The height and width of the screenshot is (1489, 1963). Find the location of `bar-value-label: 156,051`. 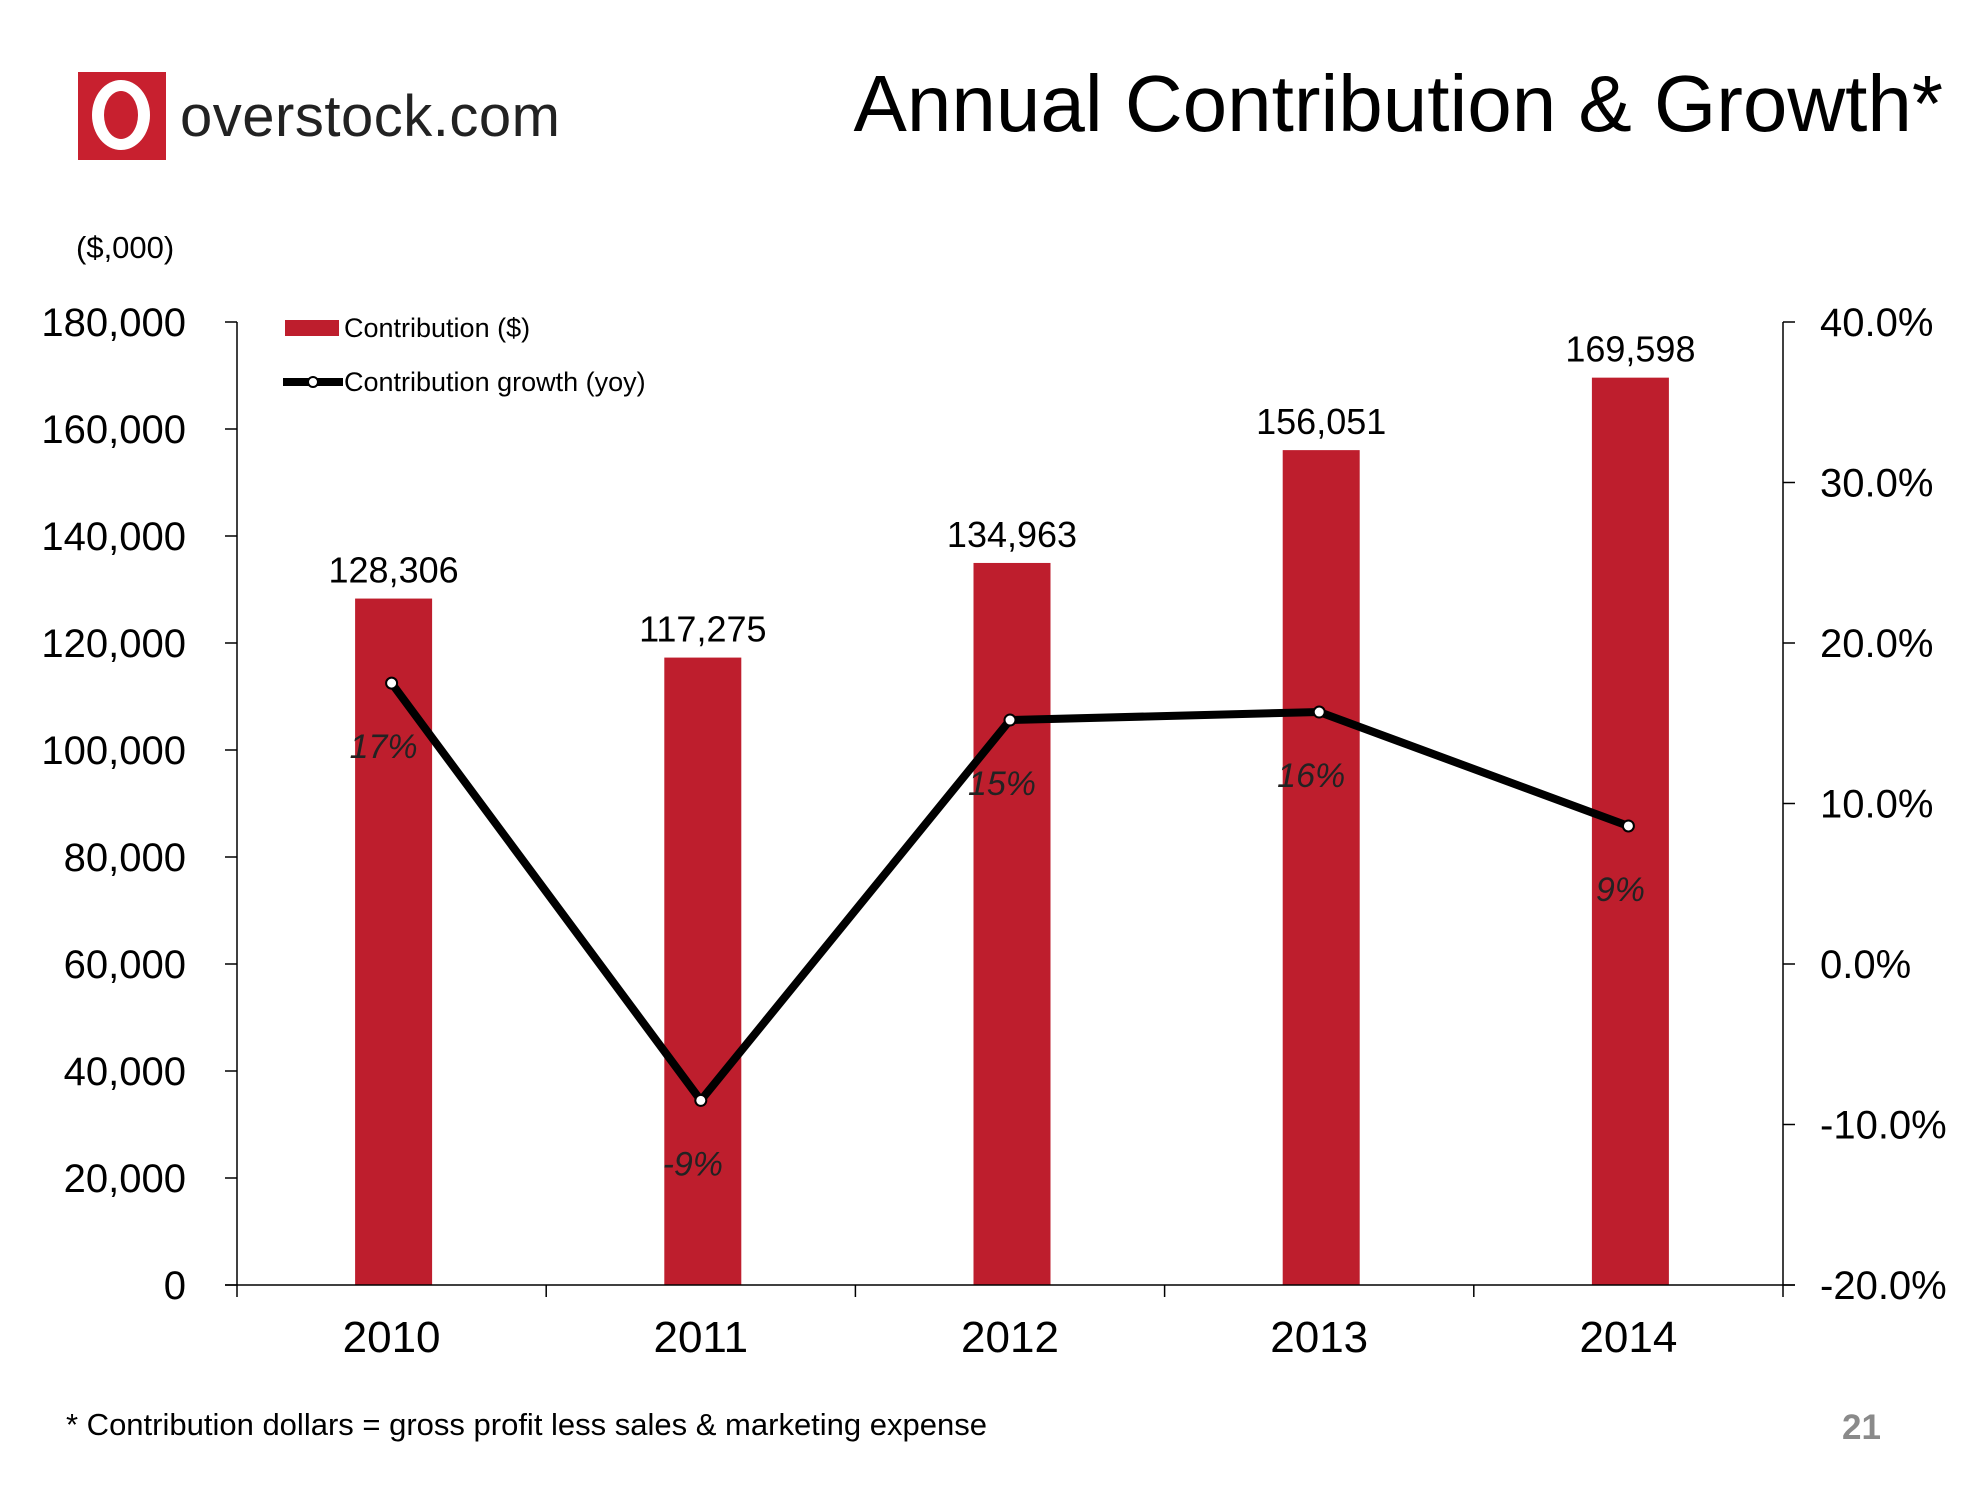

bar-value-label: 156,051 is located at coordinates (1321, 421).